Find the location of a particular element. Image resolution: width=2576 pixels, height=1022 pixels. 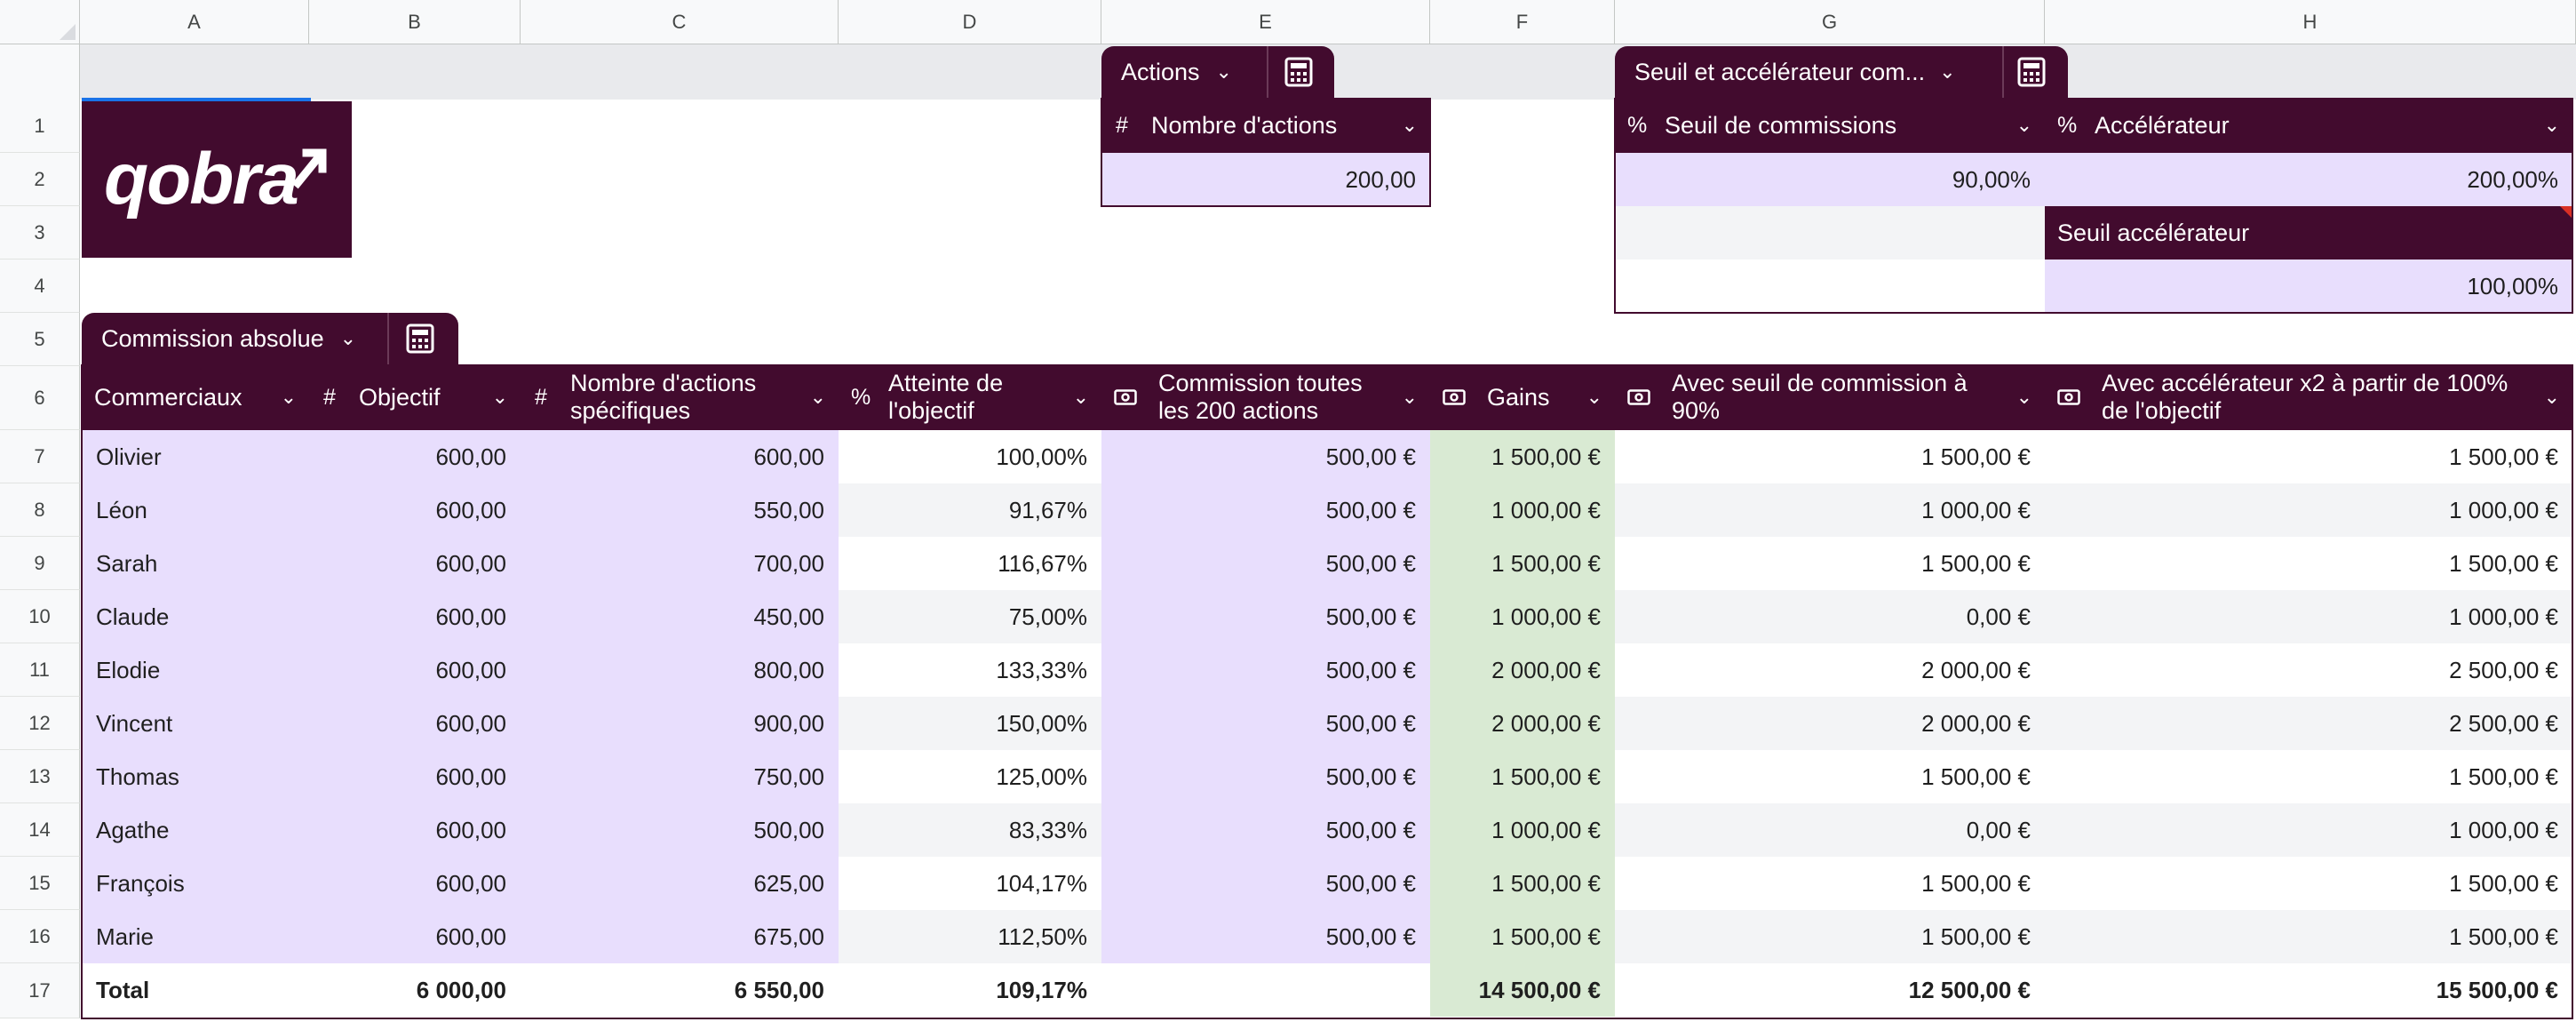

comment-indicator-icon is located at coordinates (2566, 212).